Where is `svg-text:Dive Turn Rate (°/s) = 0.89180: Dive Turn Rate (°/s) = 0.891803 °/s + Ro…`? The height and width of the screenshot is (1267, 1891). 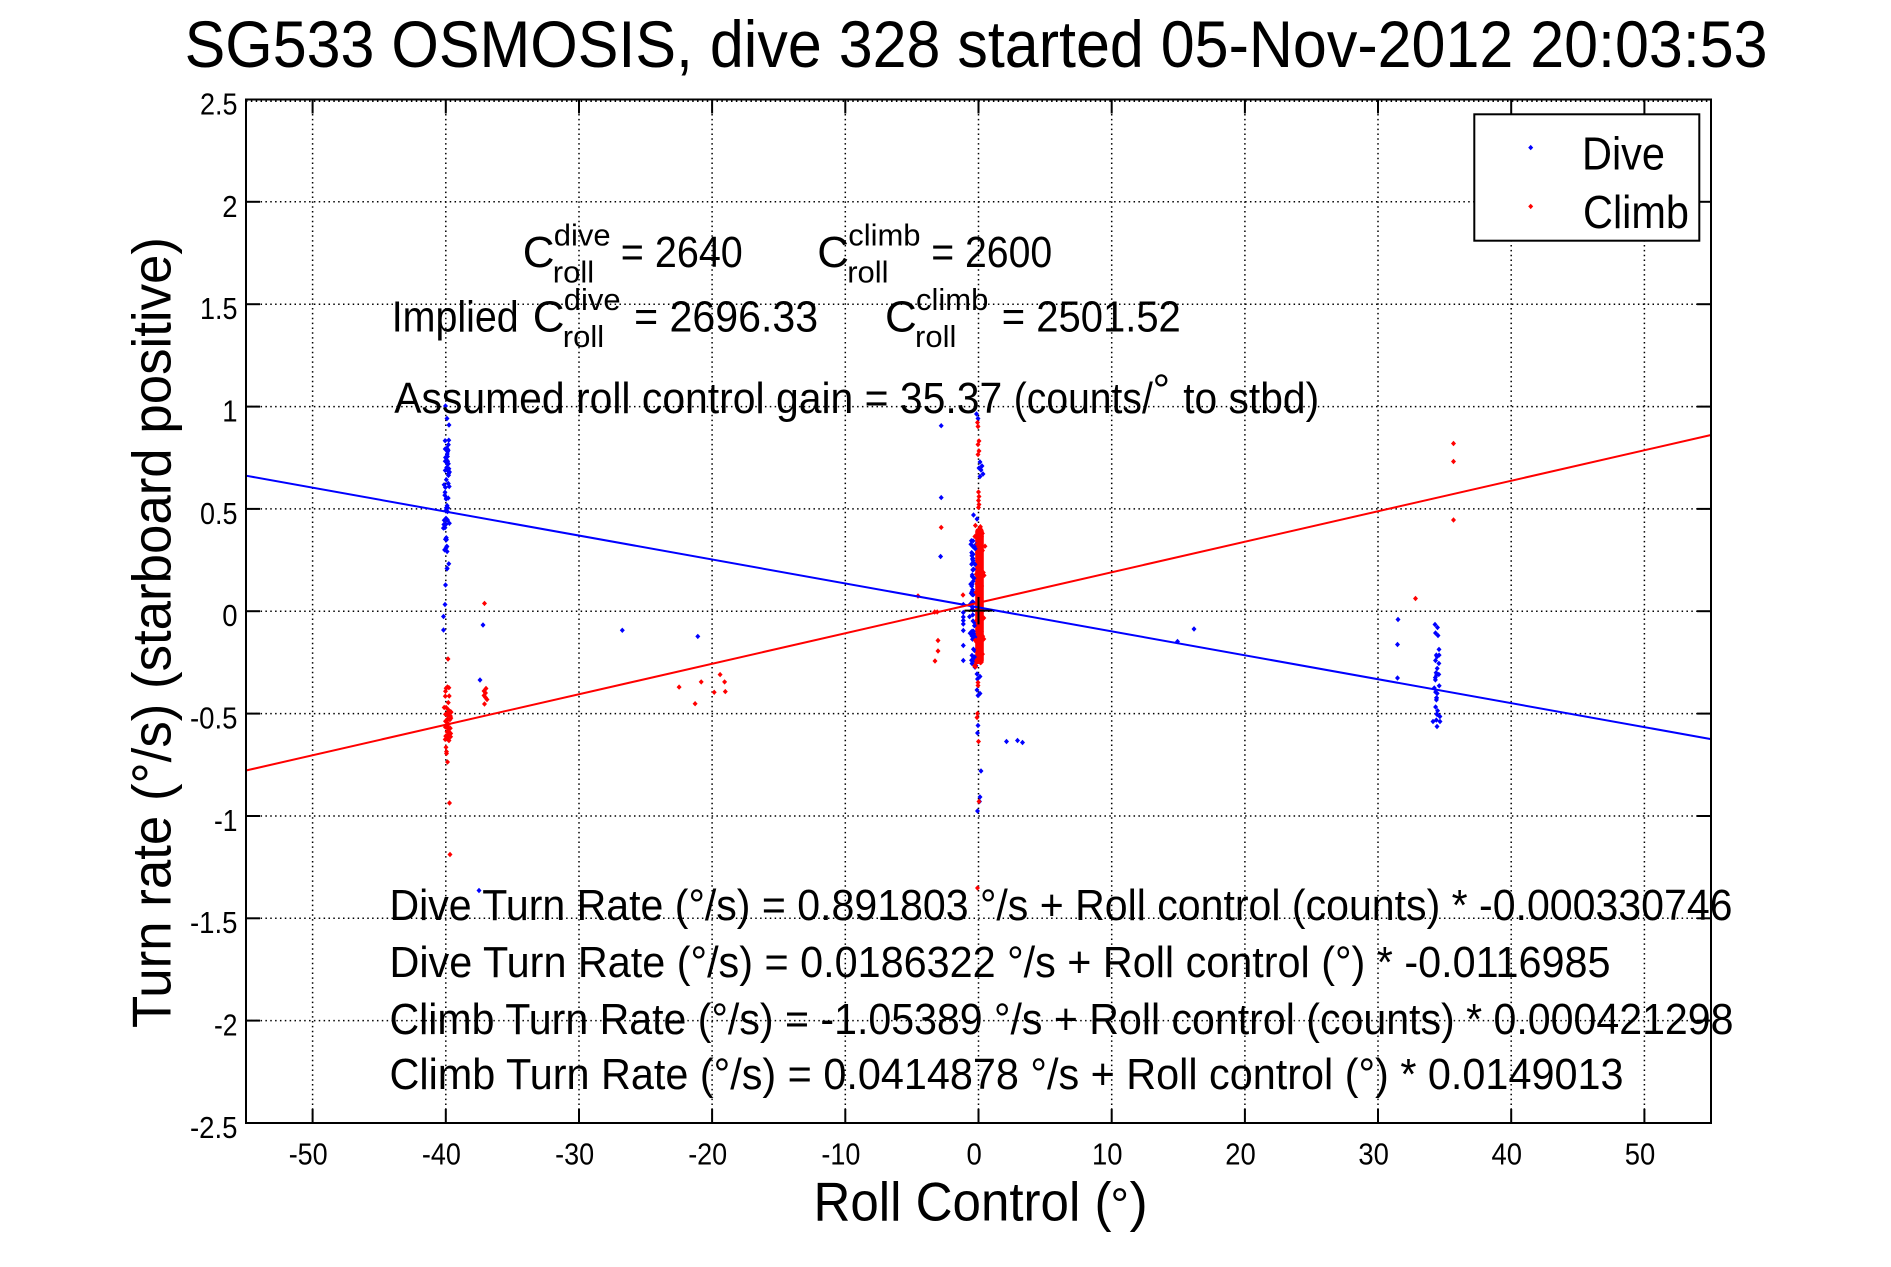 svg-text:Dive Turn Rate (°/s) = 0.89180: Dive Turn Rate (°/s) = 0.891803 °/s + Ro… is located at coordinates (1061, 905).